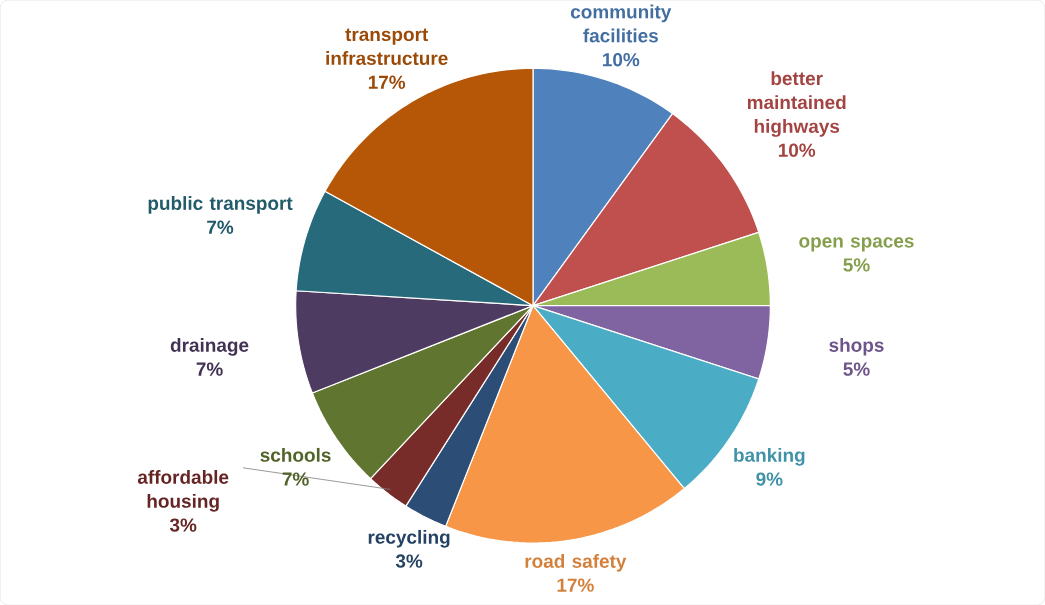 This screenshot has height=605, width=1045. I want to click on slice-label: transport infrastructure, so click(387, 46).